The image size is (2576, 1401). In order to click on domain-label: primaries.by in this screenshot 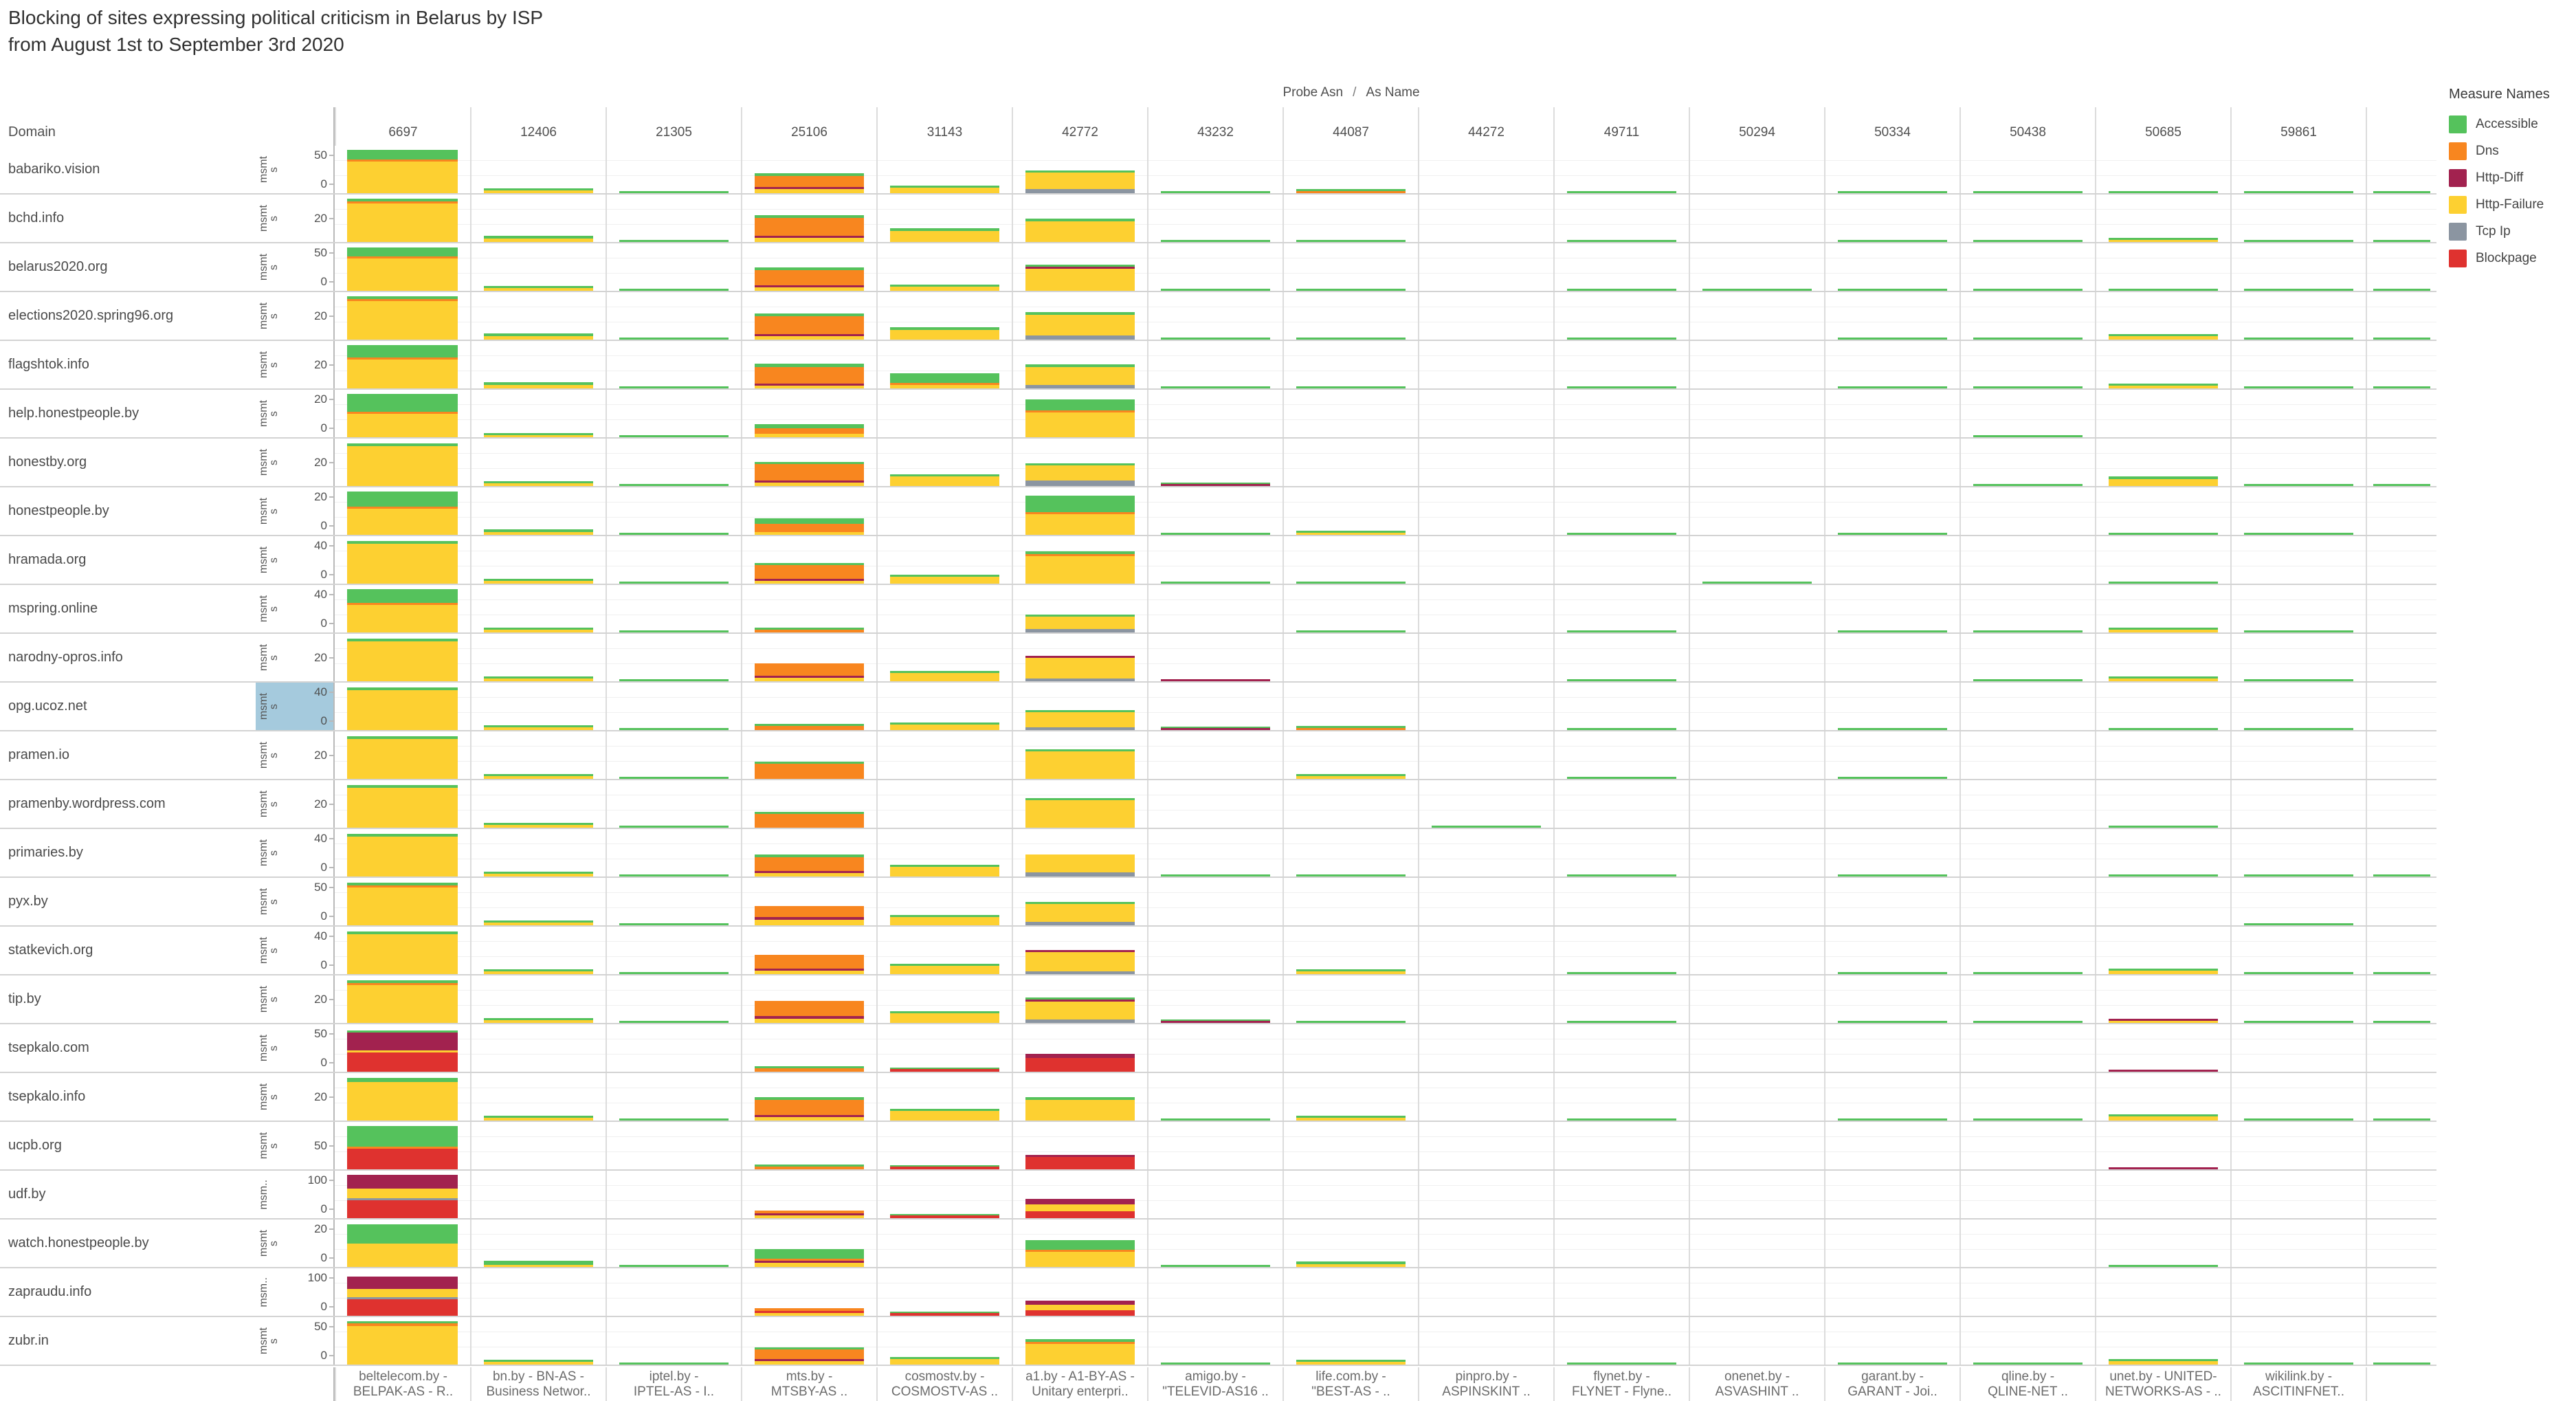, I will do `click(45, 852)`.